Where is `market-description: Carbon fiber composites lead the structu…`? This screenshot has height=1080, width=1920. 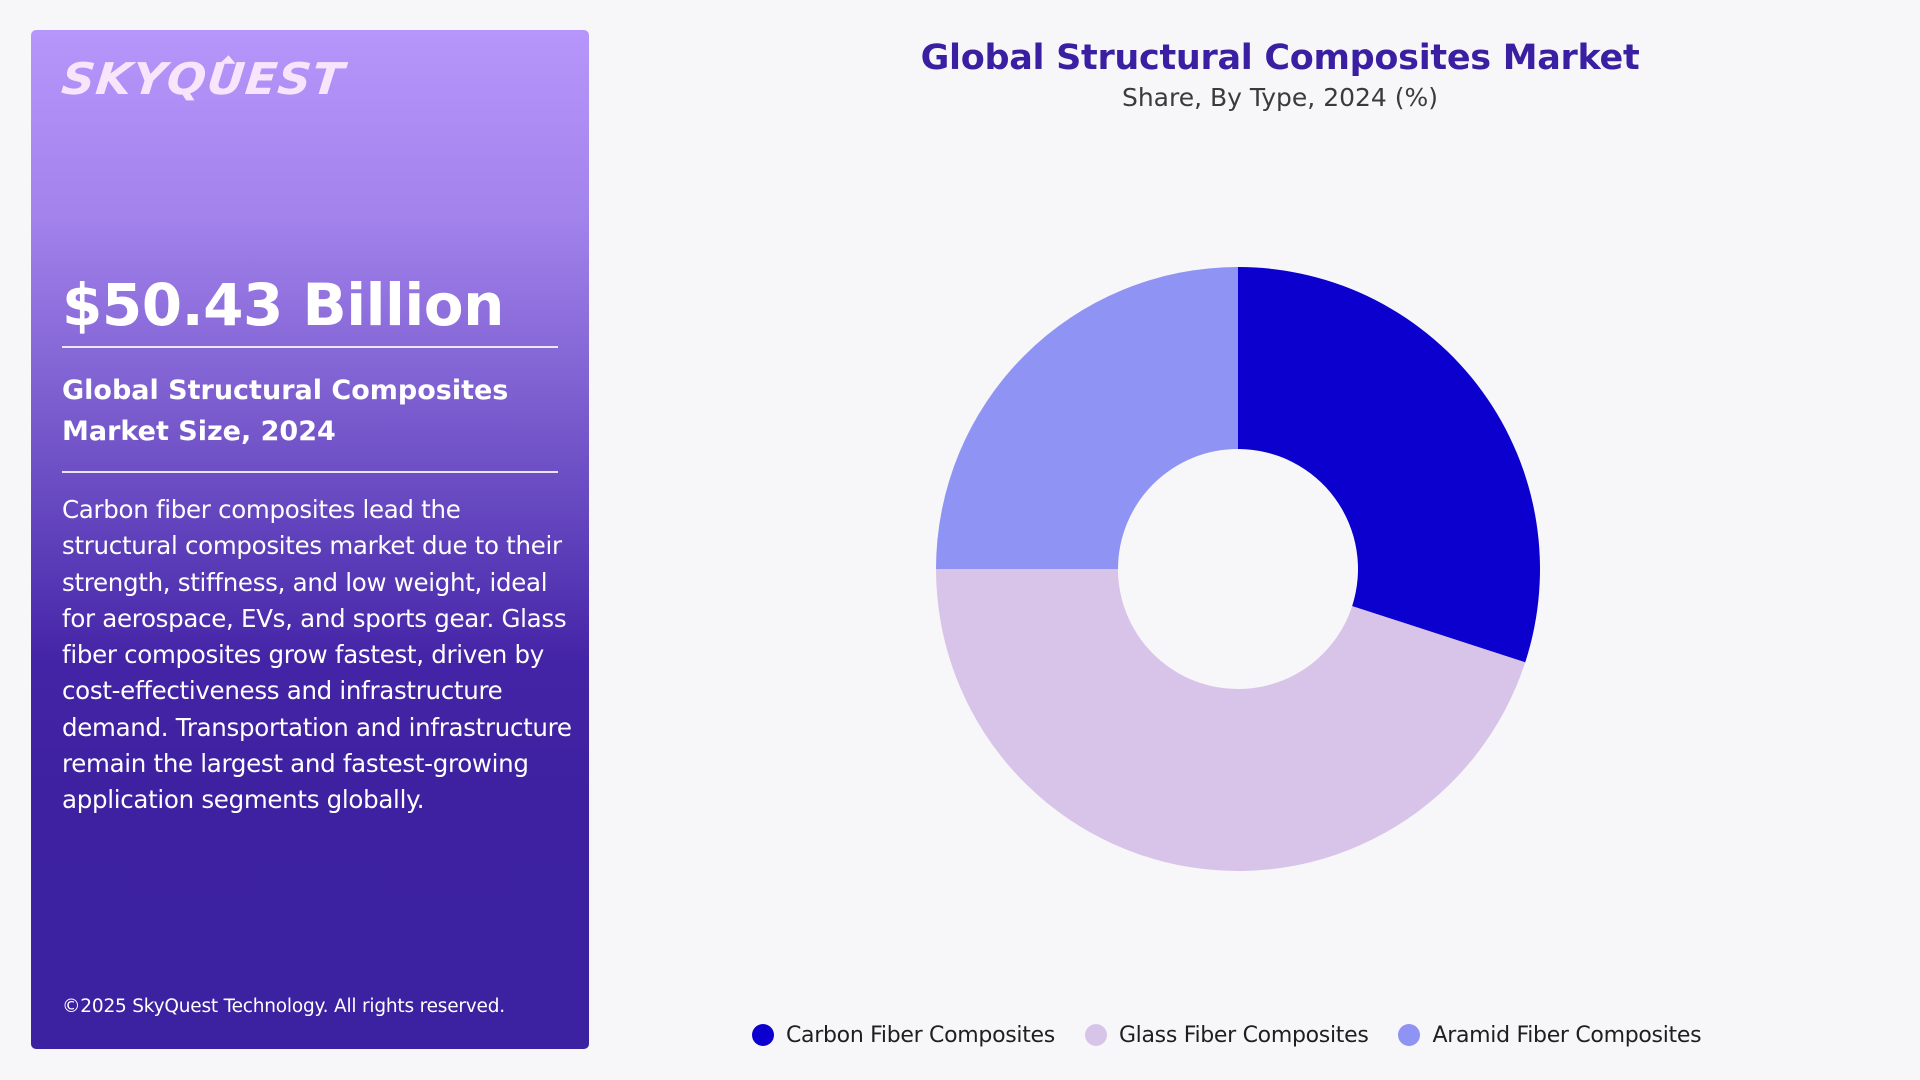 market-description: Carbon fiber composites lead the structu… is located at coordinates (317, 655).